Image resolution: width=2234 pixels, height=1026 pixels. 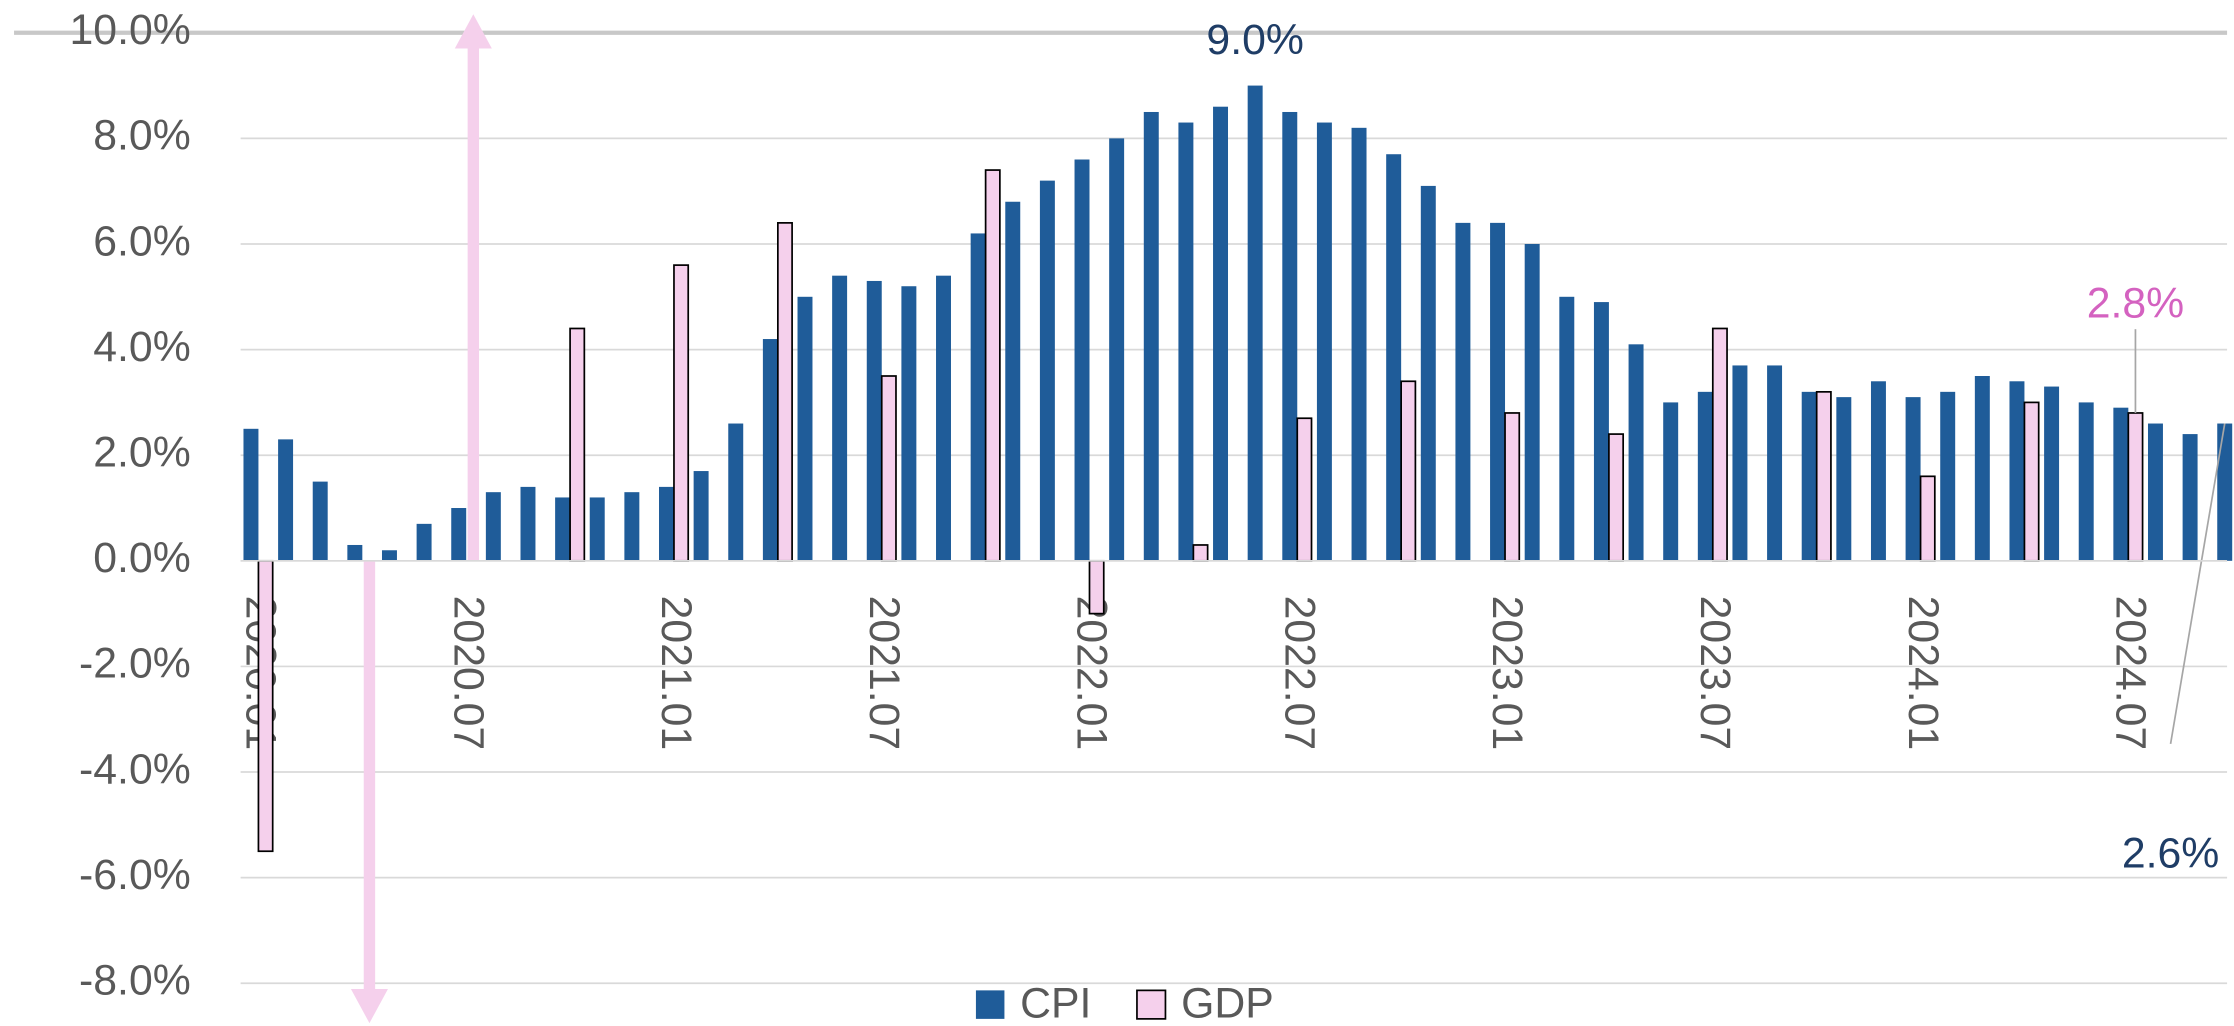 What do you see at coordinates (2131, 673) in the screenshot?
I see `x-tick-label: 2024.07` at bounding box center [2131, 673].